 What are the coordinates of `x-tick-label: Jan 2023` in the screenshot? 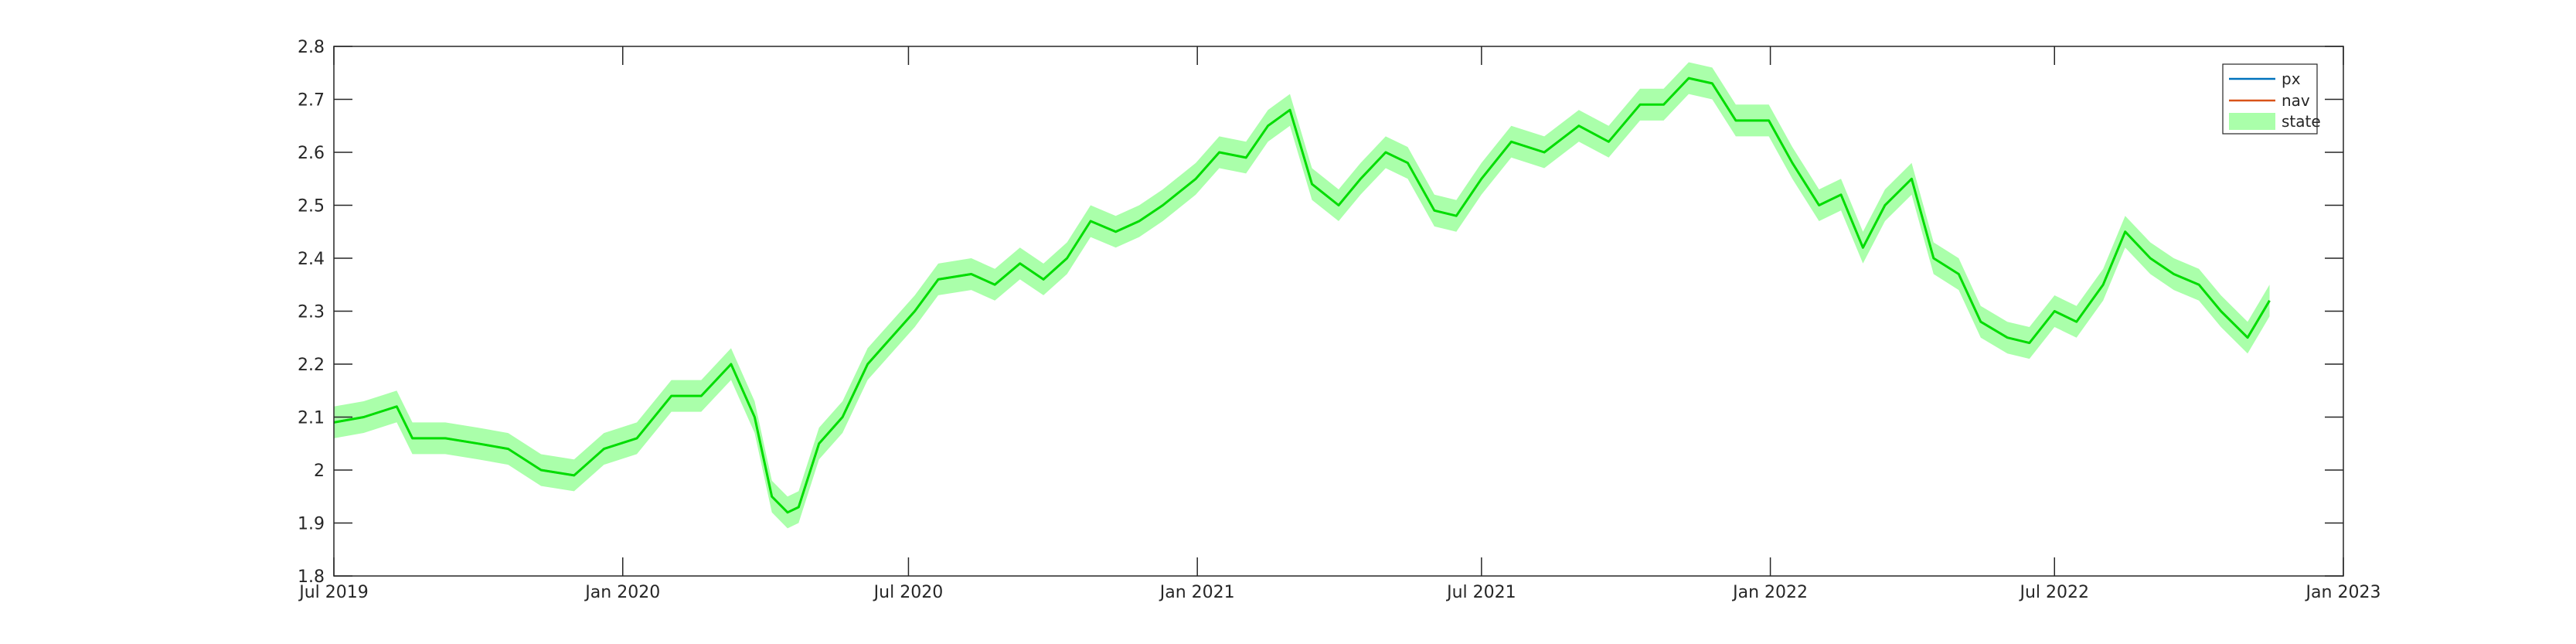 It's located at (2343, 592).